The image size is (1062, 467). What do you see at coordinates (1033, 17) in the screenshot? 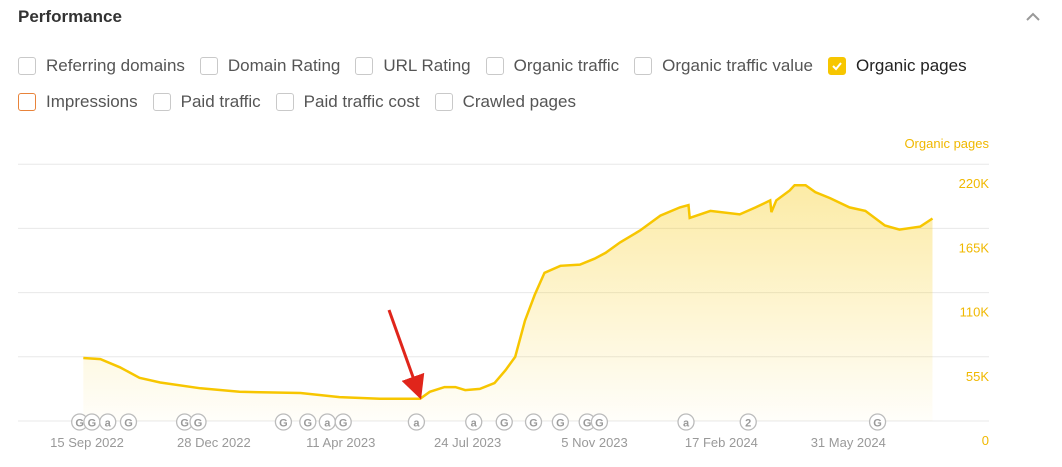
I see `chevron-up-icon` at bounding box center [1033, 17].